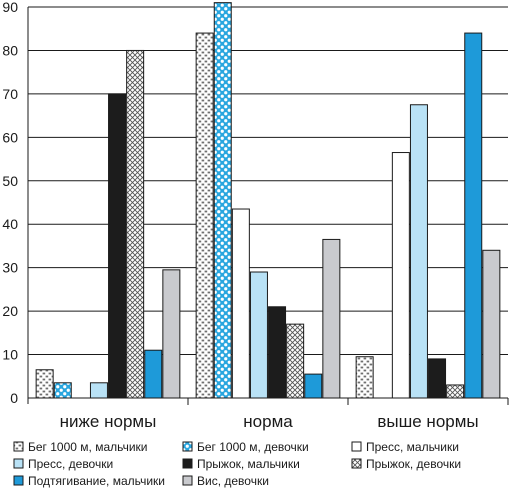 The width and height of the screenshot is (511, 491). Describe the element at coordinates (10, 94) in the screenshot. I see `y-tick-label: 70` at that location.